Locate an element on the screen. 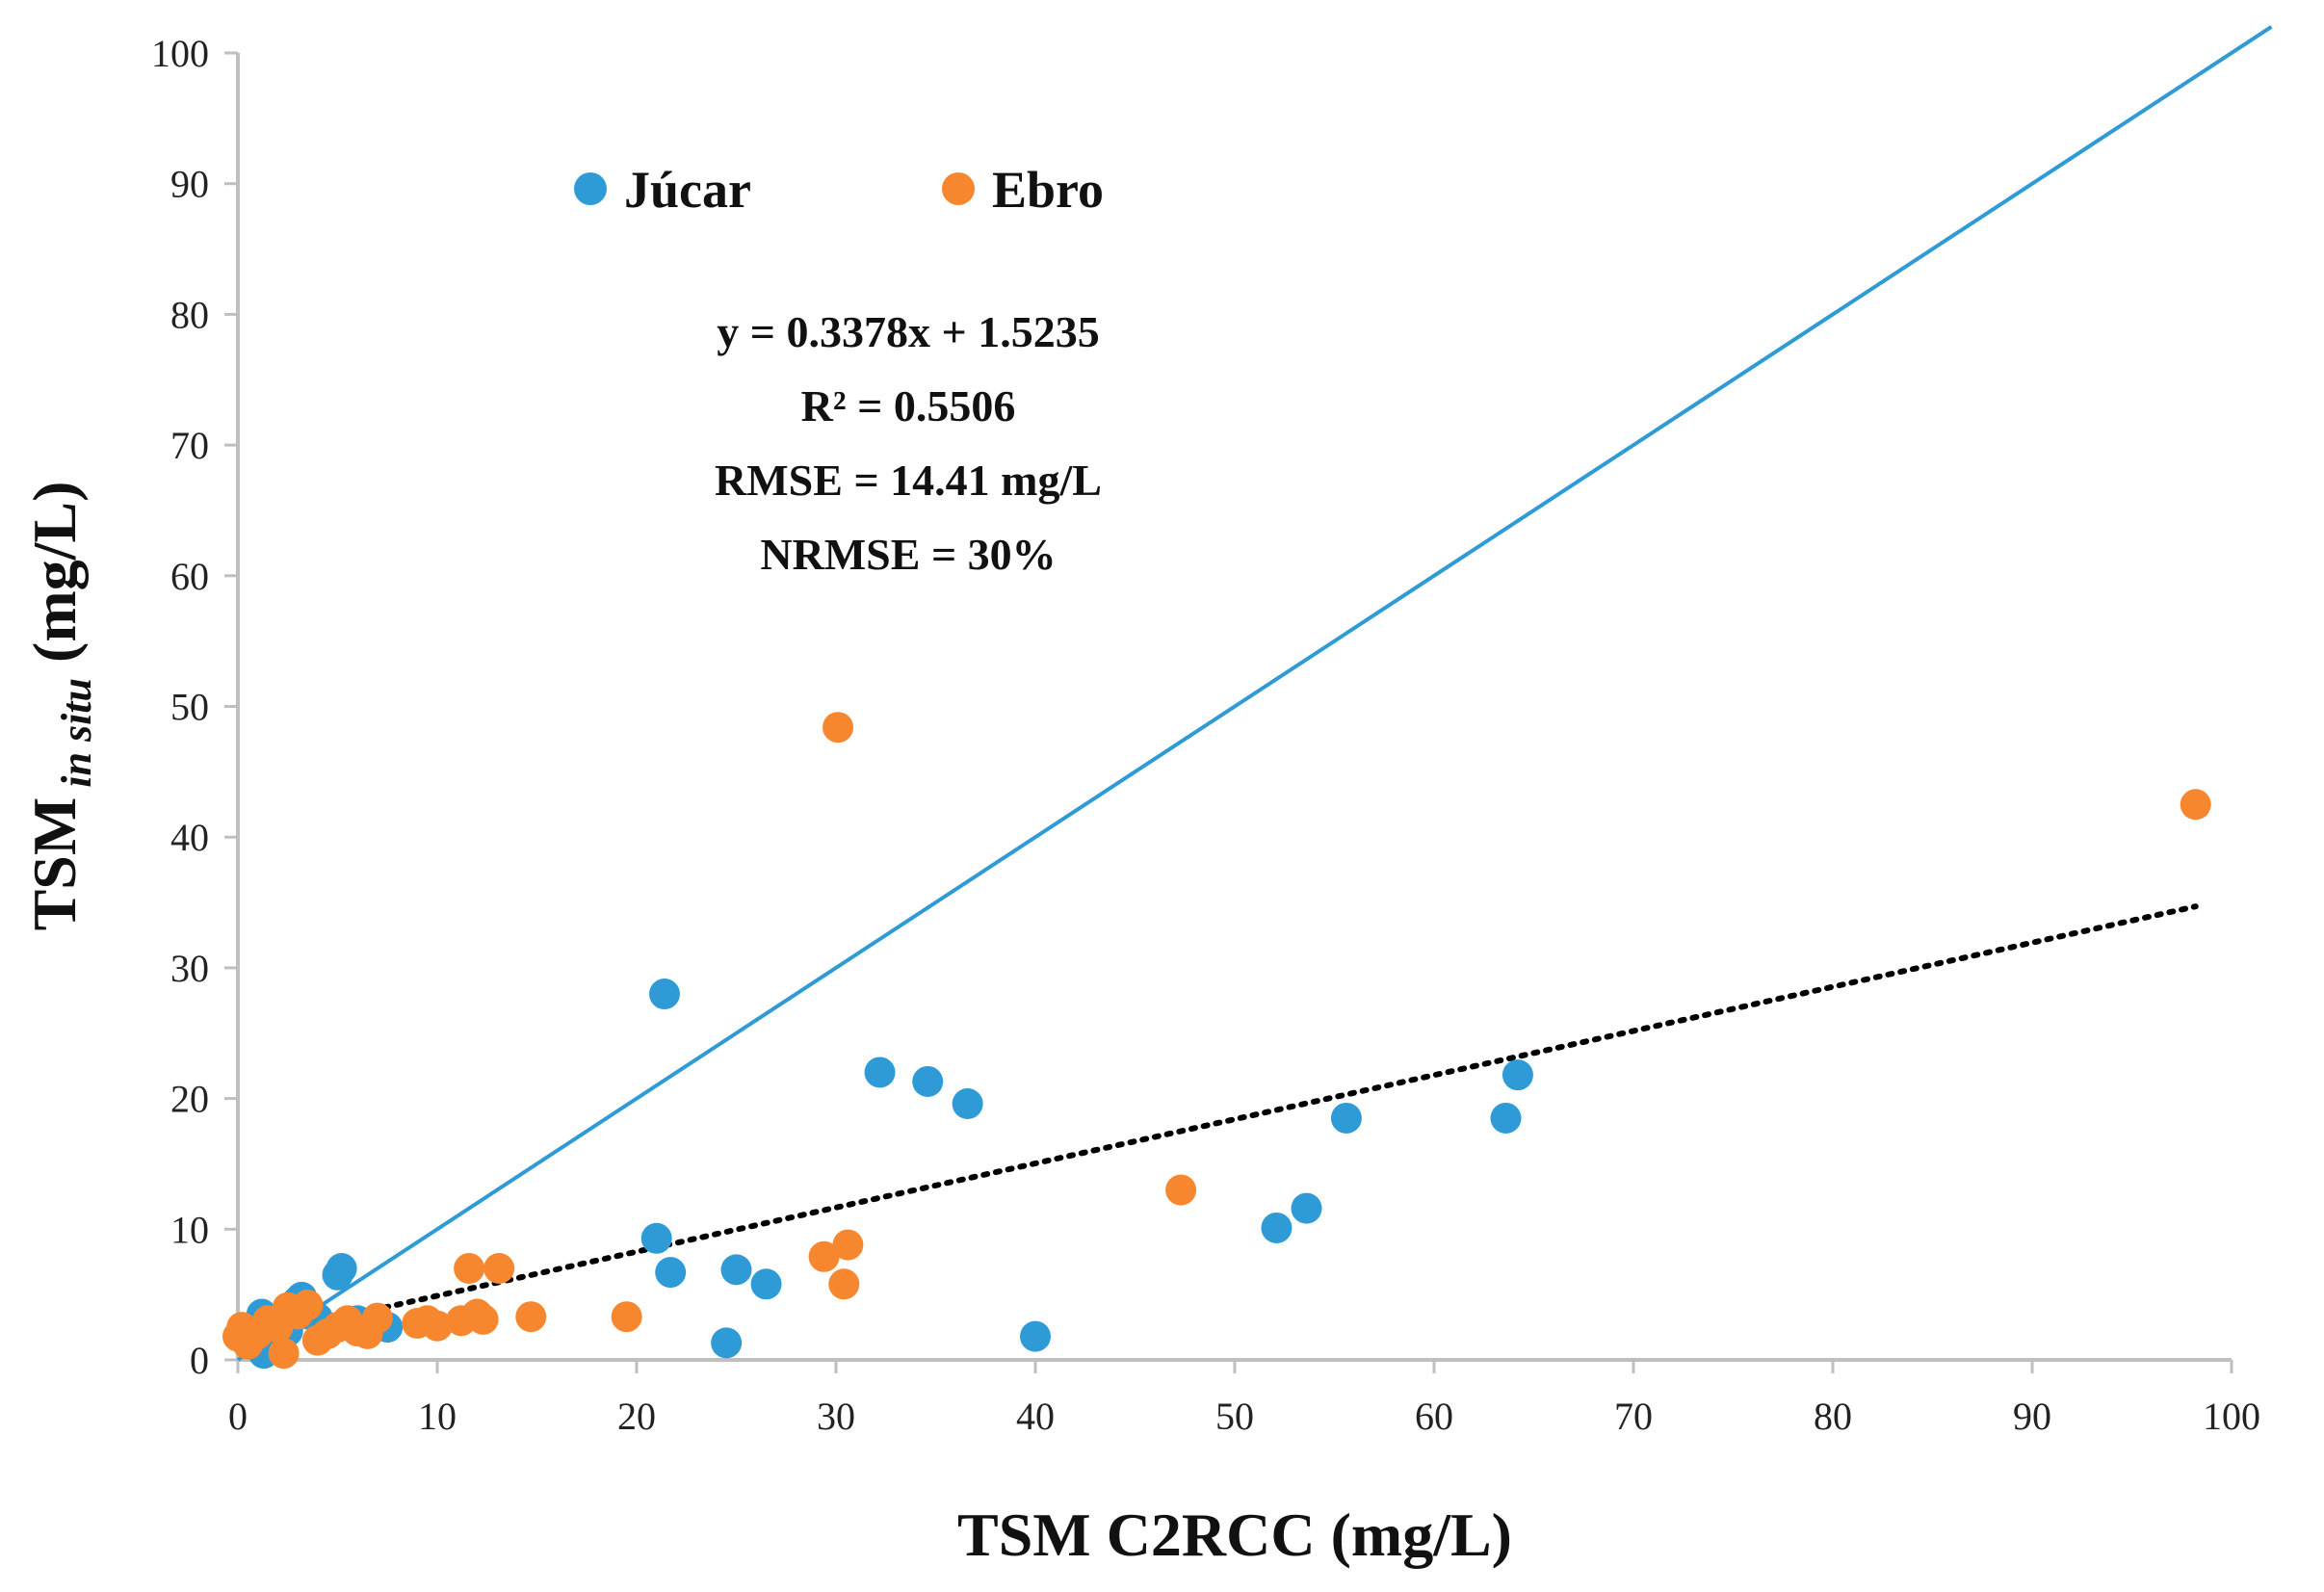  x-axis-ticks: 0 10 20 30 40 50 60 70 80 90 100 is located at coordinates (1244, 1399).